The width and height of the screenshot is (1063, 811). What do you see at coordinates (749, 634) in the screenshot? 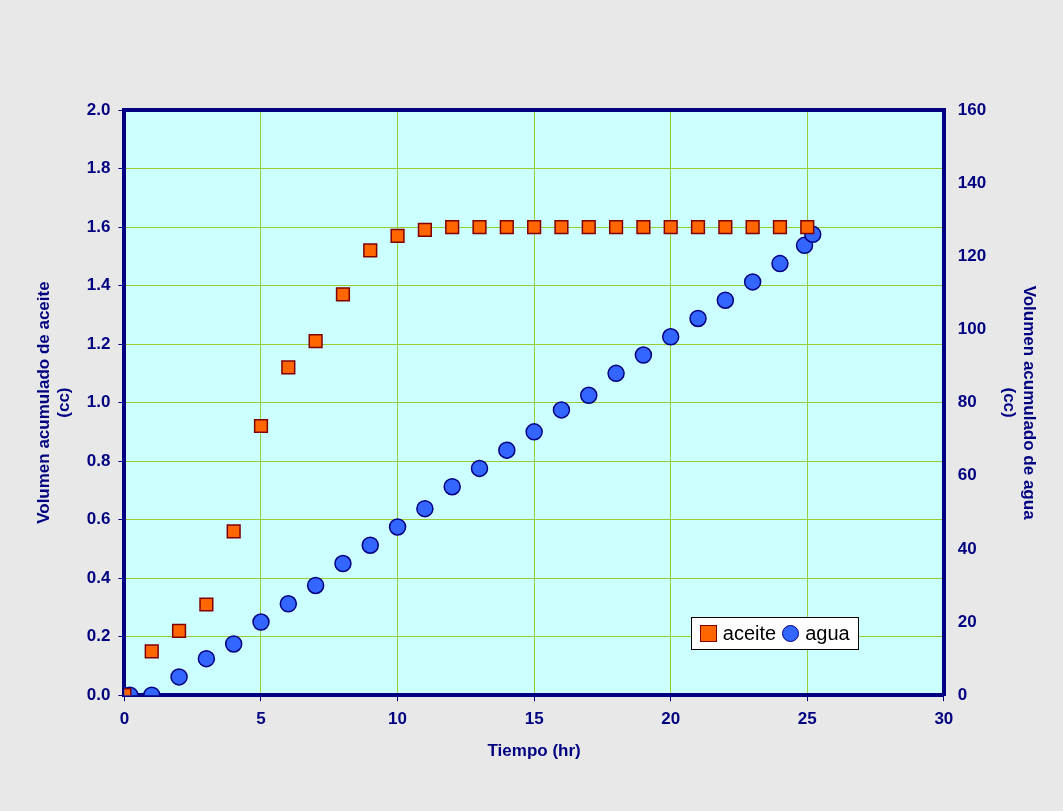
I see `legend-label: aceite` at bounding box center [749, 634].